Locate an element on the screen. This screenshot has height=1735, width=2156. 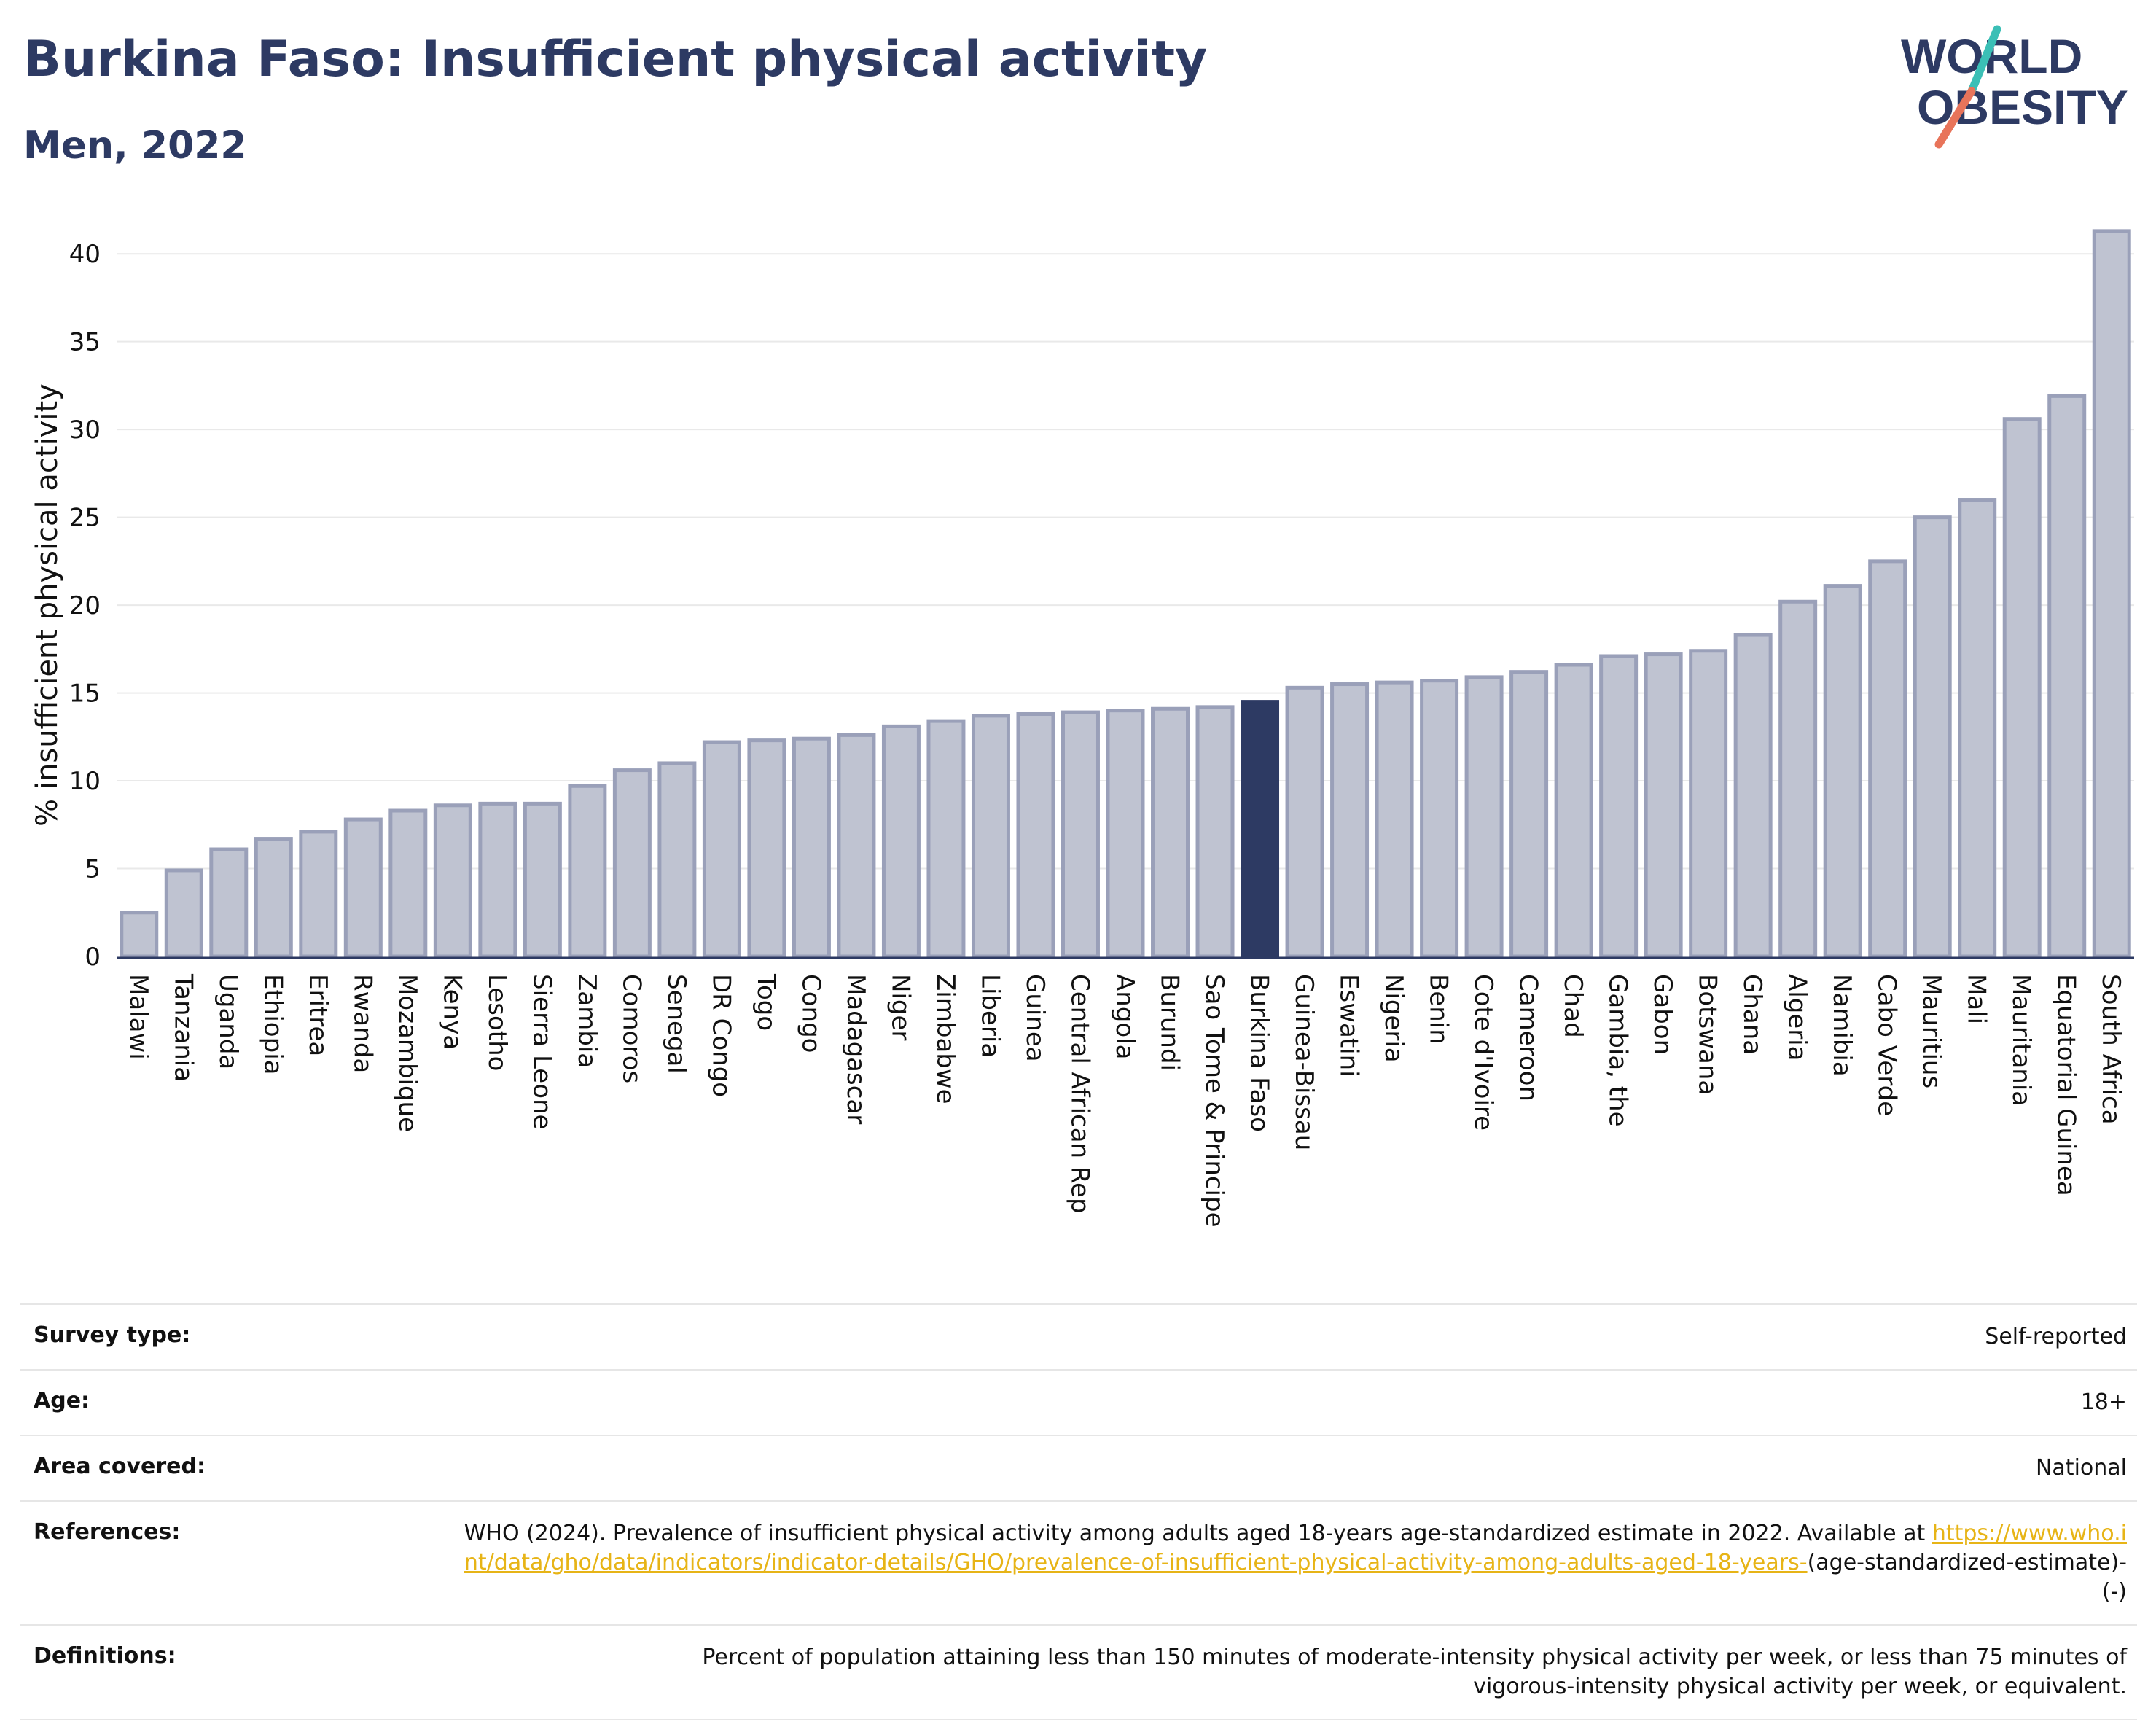
bar-zimbabwe is located at coordinates (946, 839).